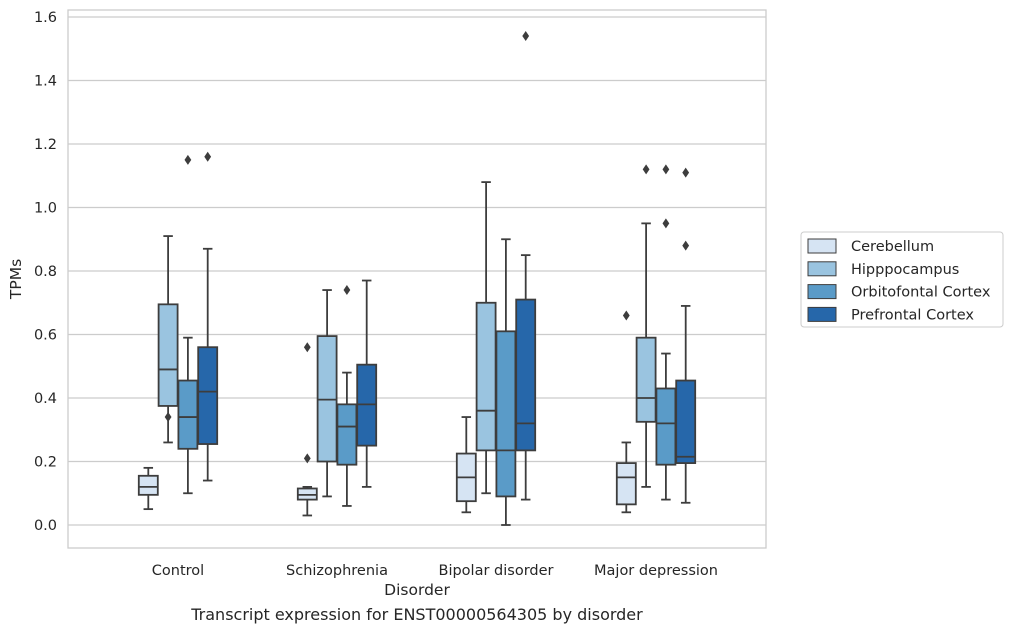  I want to click on legend-frame, so click(902, 279).